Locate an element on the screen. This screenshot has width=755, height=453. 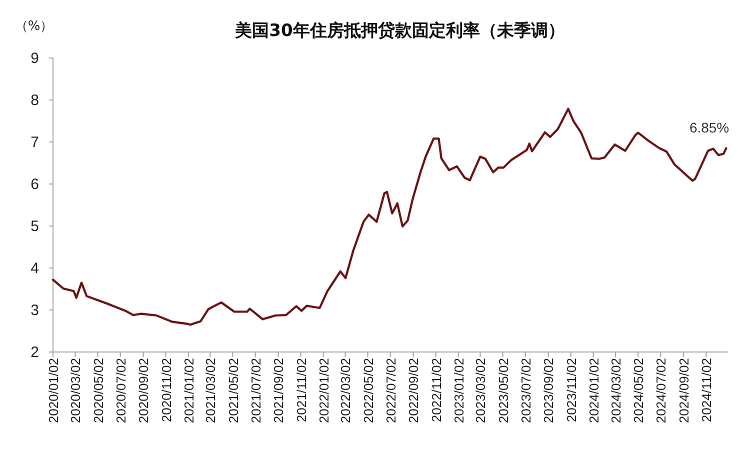
y-tick-label: 3 is located at coordinates (34, 310).